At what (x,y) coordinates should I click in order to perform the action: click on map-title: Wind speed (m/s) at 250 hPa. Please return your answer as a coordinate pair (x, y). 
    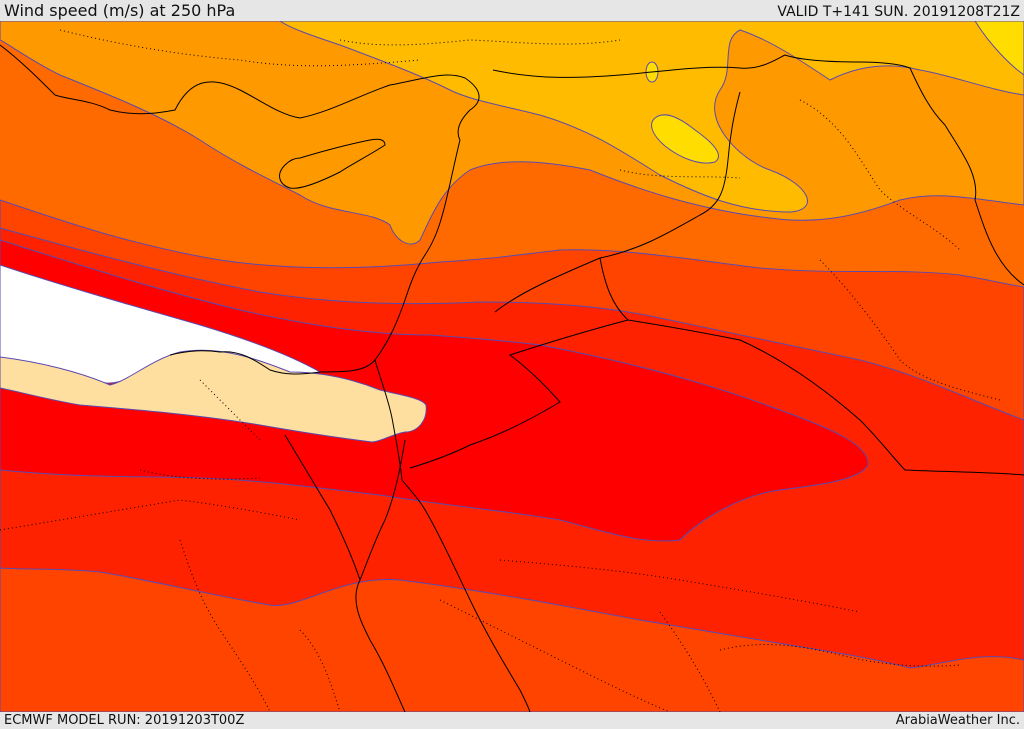
    Looking at the image, I should click on (120, 10).